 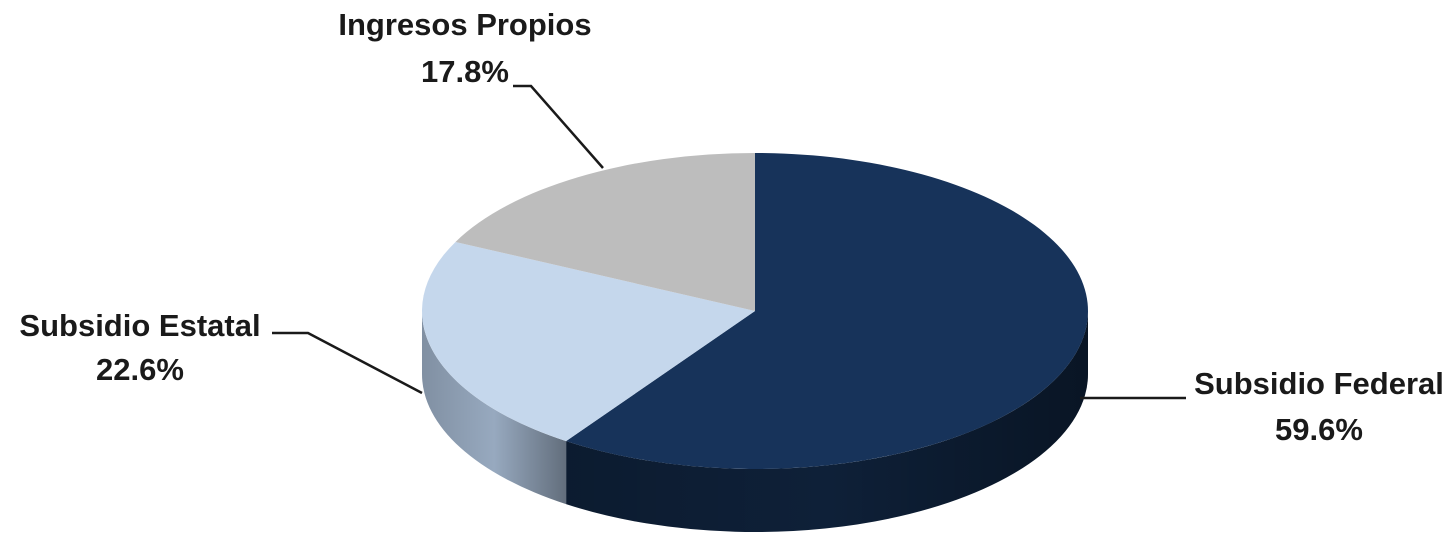 I want to click on pie-slice-ingresos-propios, so click(x=605, y=232).